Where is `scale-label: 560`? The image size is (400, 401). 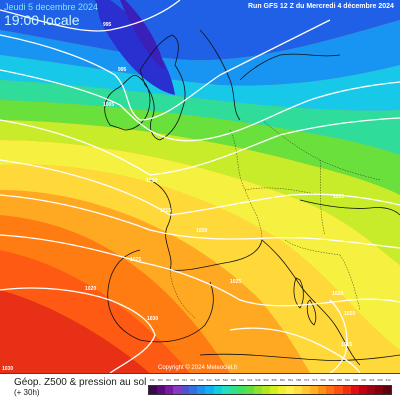
scale-label: 560 is located at coordinates (282, 380).